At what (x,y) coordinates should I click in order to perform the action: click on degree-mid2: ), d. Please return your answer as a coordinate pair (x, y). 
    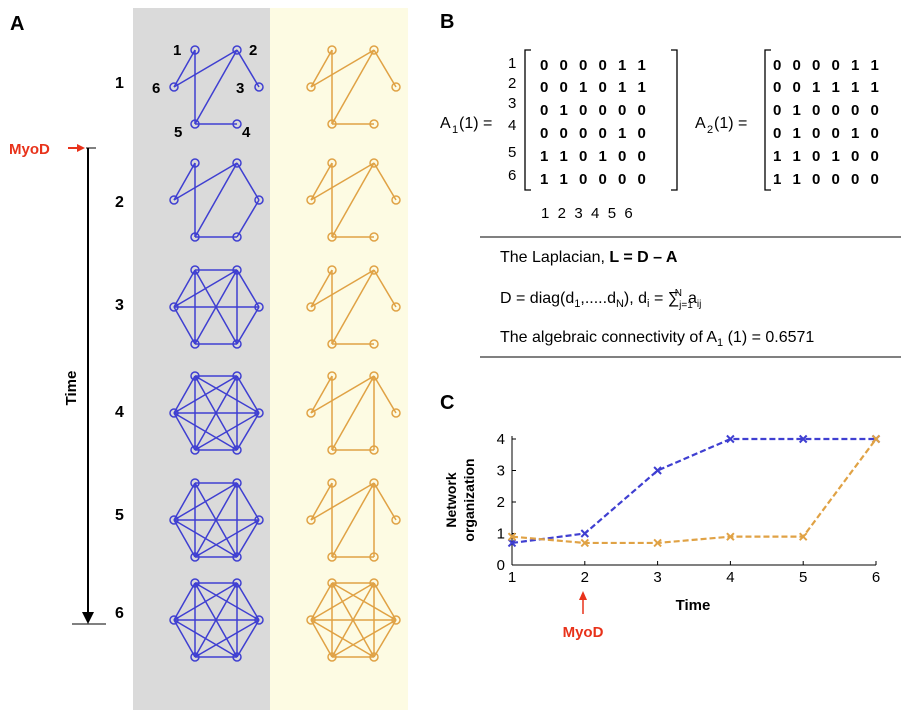
    Looking at the image, I should click on (635, 298).